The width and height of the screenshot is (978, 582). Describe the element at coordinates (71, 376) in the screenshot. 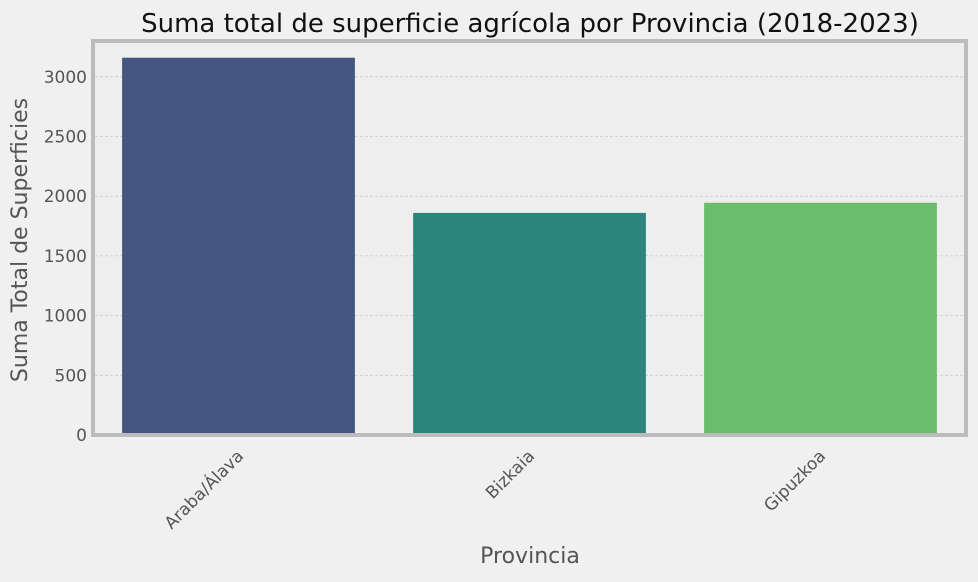

I see `y-tick-label: 500` at that location.